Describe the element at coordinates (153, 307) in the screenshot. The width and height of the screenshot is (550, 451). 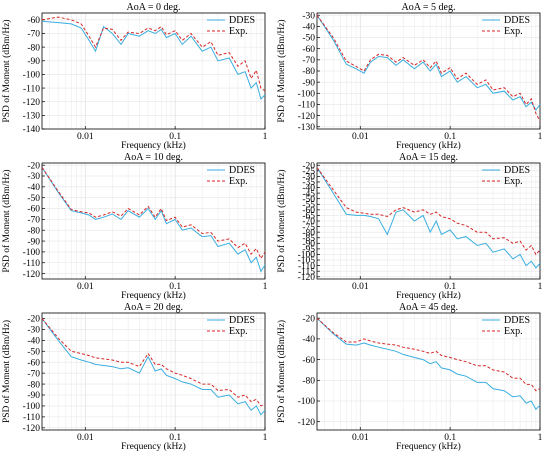
I see `chart-title: AoA = 20 deg.` at that location.